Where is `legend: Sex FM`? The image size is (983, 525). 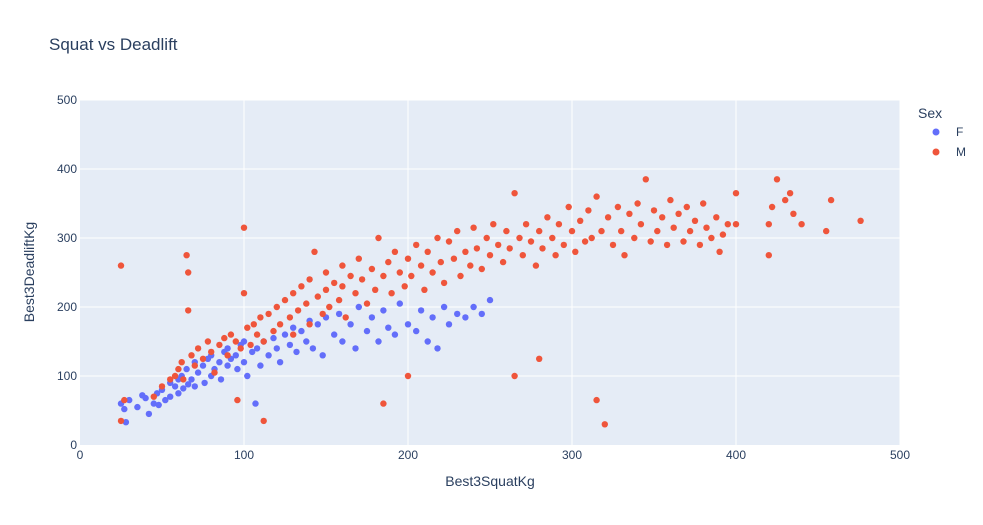 legend: Sex FM is located at coordinates (942, 132).